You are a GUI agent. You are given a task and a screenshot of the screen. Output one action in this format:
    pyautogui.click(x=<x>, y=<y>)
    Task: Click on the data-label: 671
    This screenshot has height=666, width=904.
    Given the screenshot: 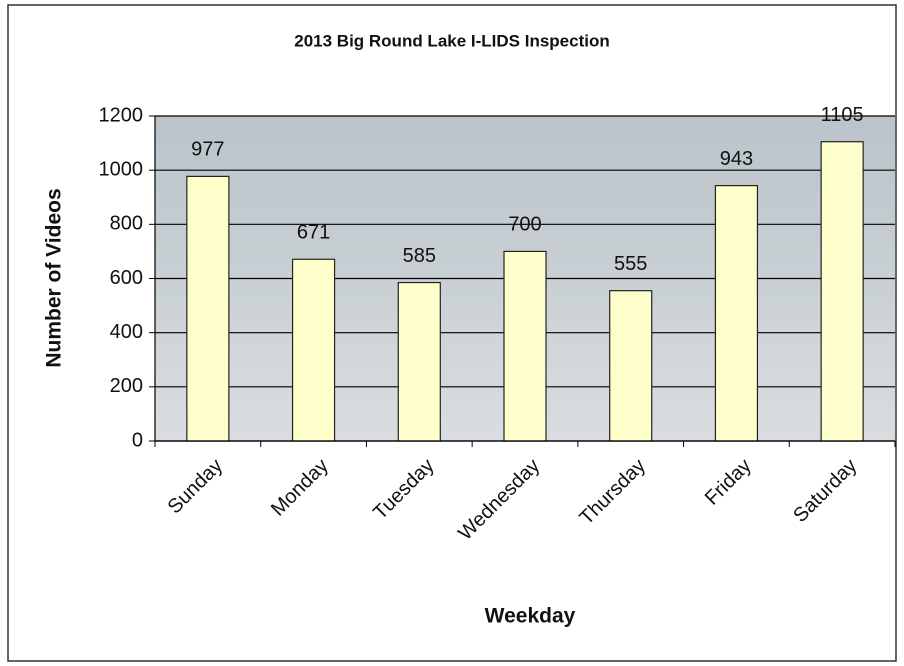 What is the action you would take?
    pyautogui.click(x=313, y=233)
    